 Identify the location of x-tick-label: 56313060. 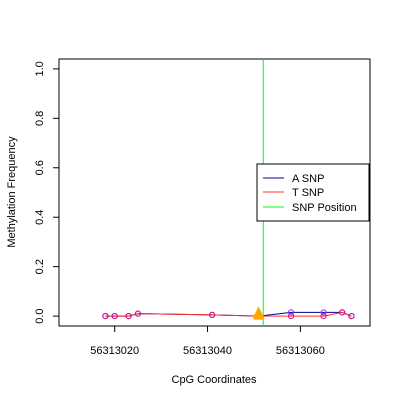
(300, 351).